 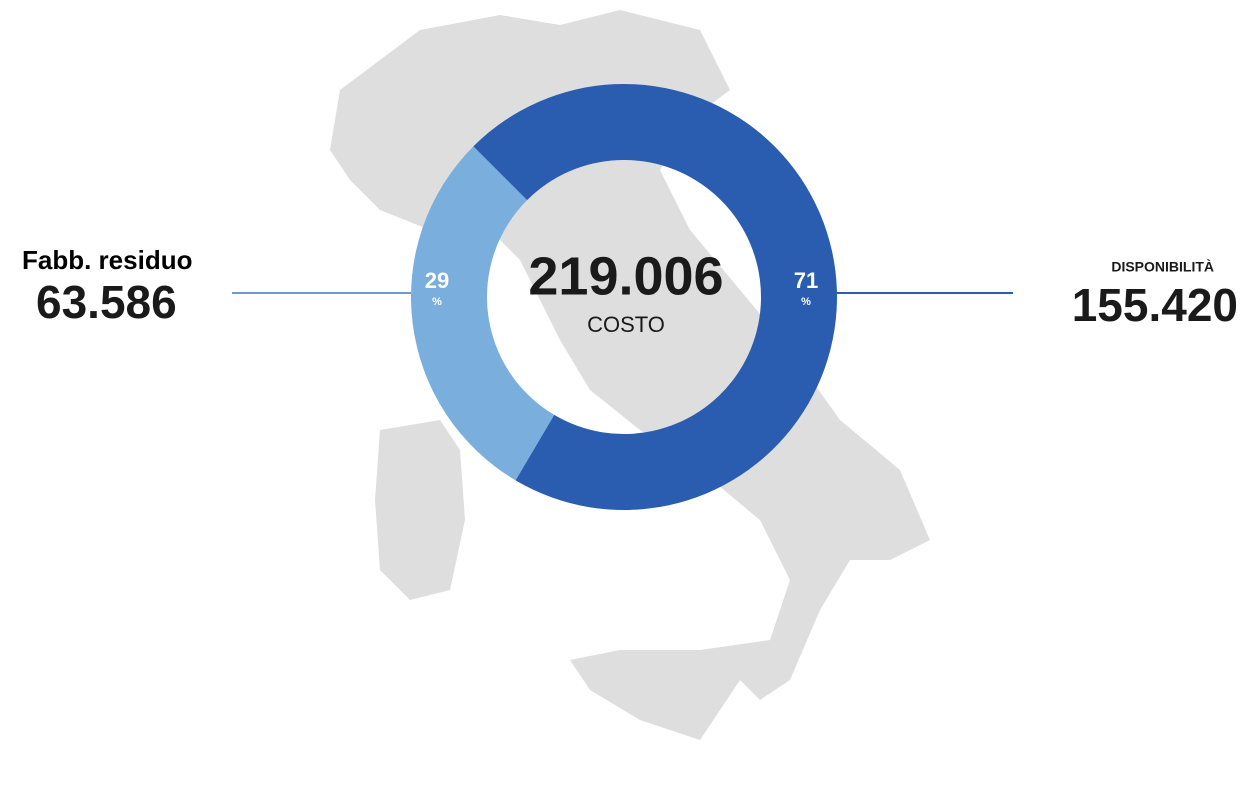 What do you see at coordinates (806, 280) in the screenshot?
I see `percent-label: 71` at bounding box center [806, 280].